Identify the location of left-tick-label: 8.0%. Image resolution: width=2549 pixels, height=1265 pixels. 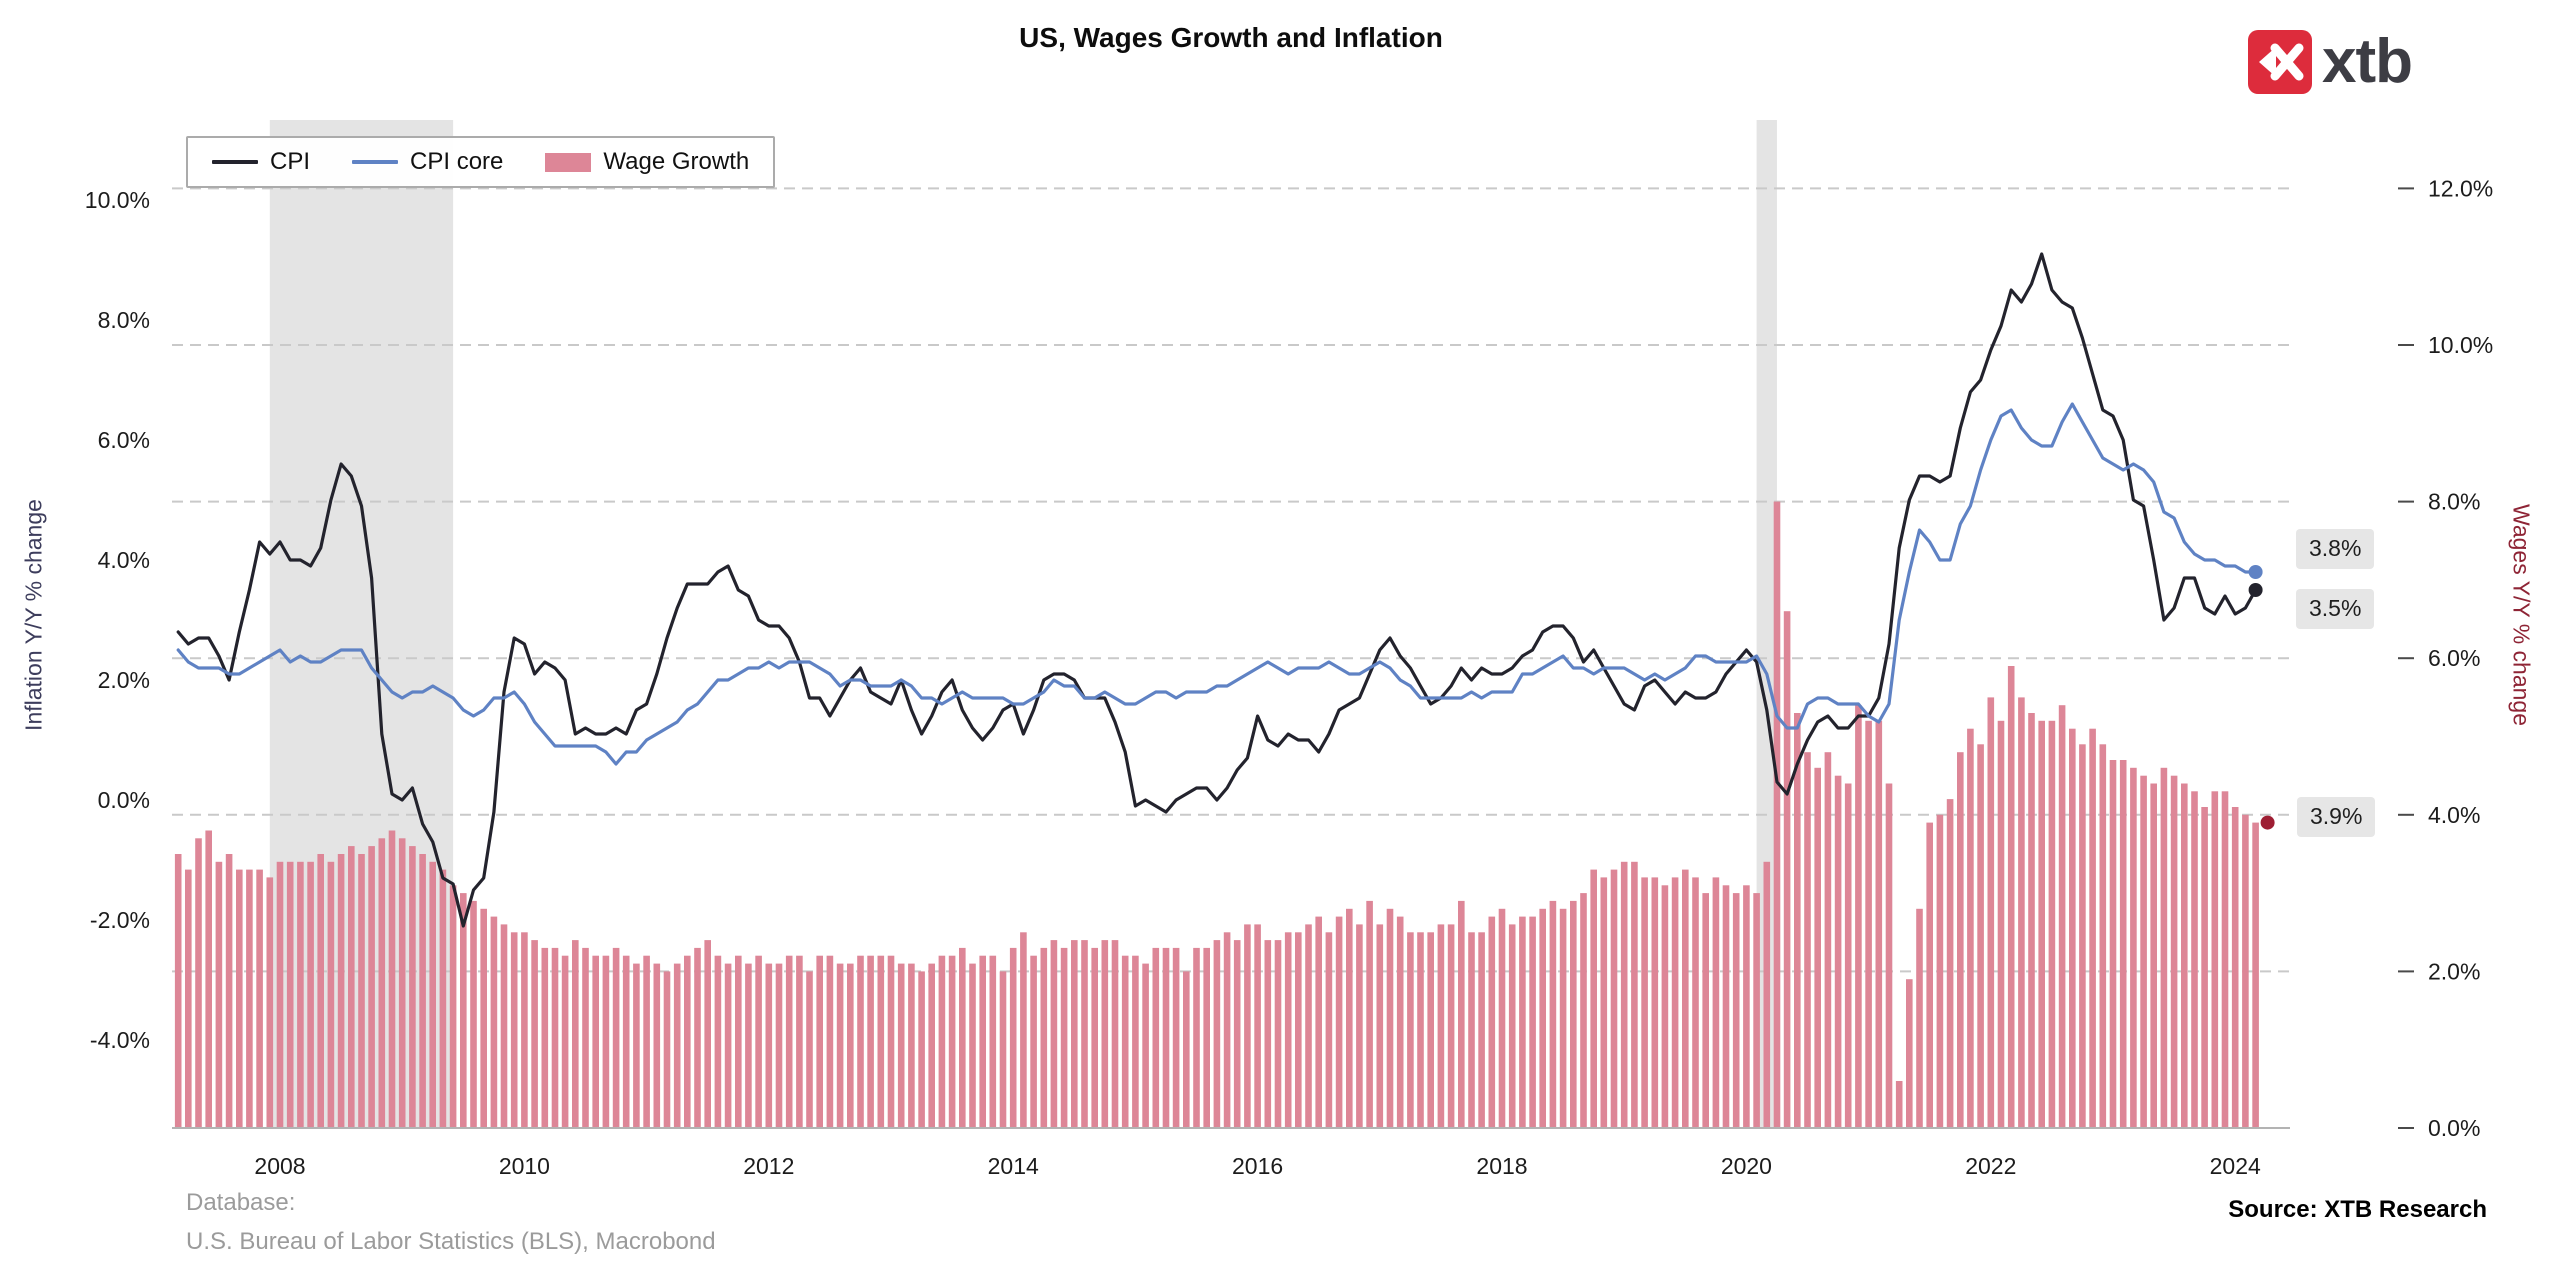
(124, 320).